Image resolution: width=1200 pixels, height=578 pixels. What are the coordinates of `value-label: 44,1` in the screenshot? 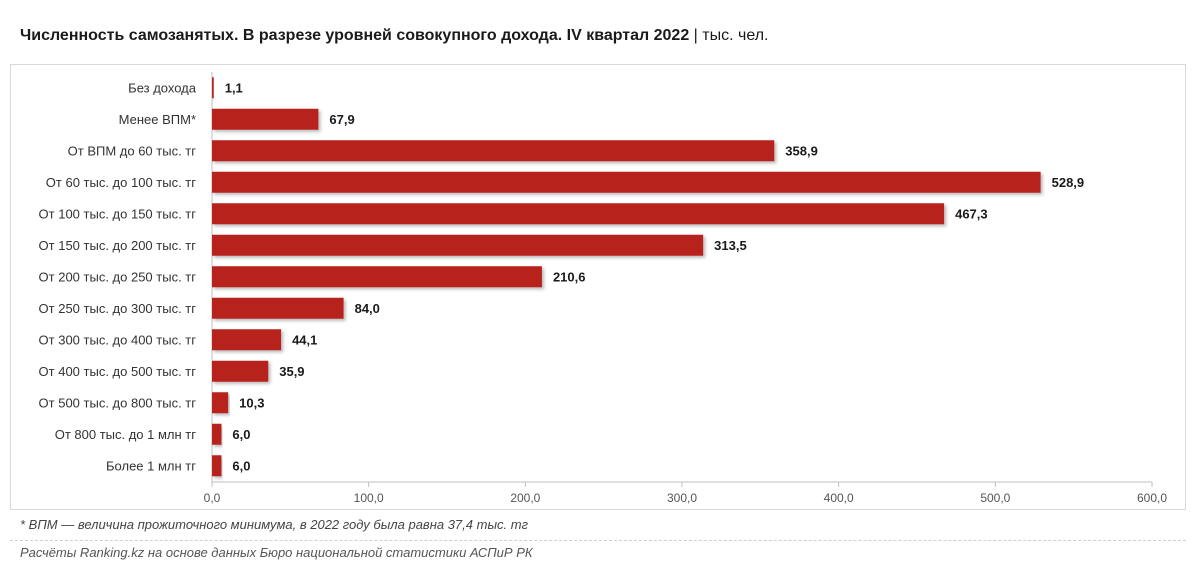 It's located at (304, 339).